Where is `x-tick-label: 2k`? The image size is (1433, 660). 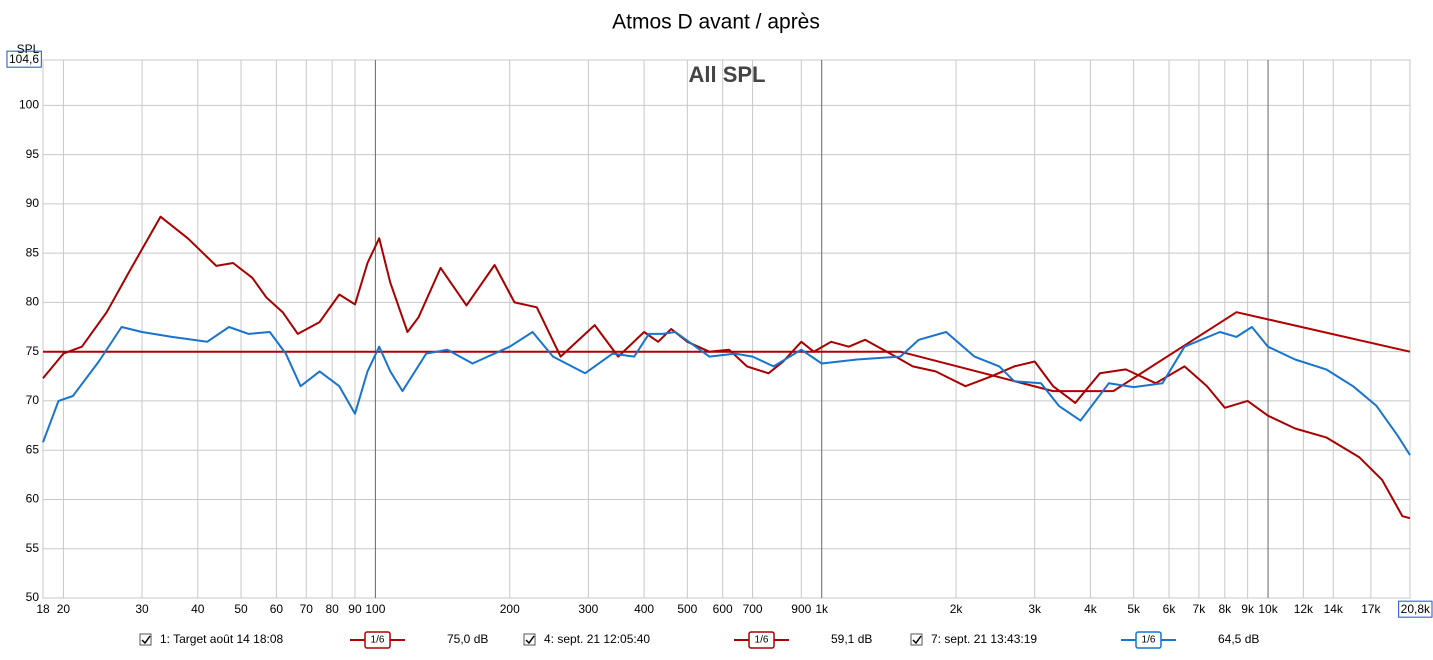
x-tick-label: 2k is located at coordinates (957, 609).